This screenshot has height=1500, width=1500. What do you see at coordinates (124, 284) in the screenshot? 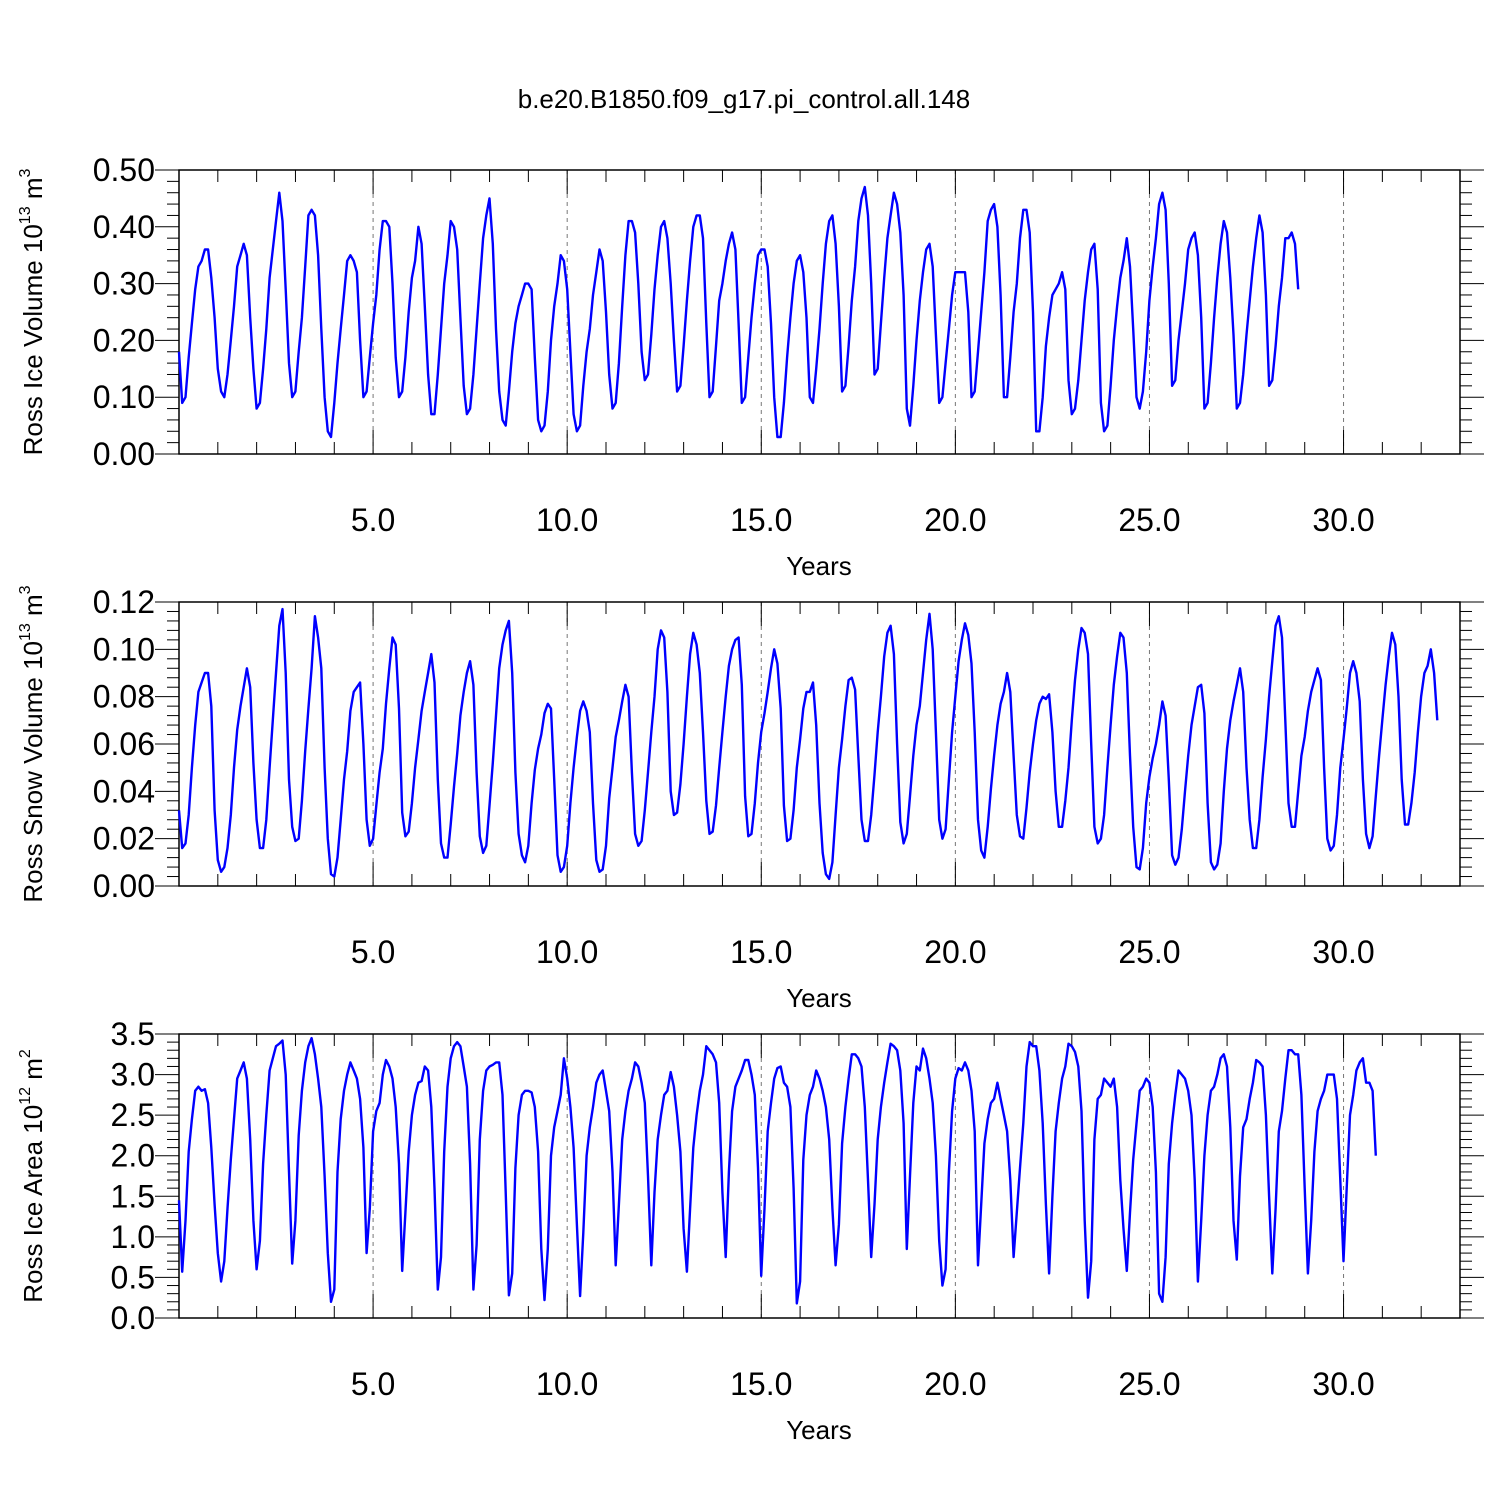
I see `y-tick-label: 0.30` at bounding box center [124, 284].